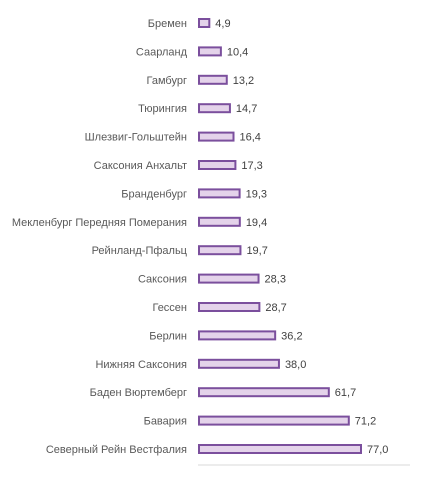 This screenshot has width=424, height=478. I want to click on category-label: Баден Вюртемберг, so click(138, 393).